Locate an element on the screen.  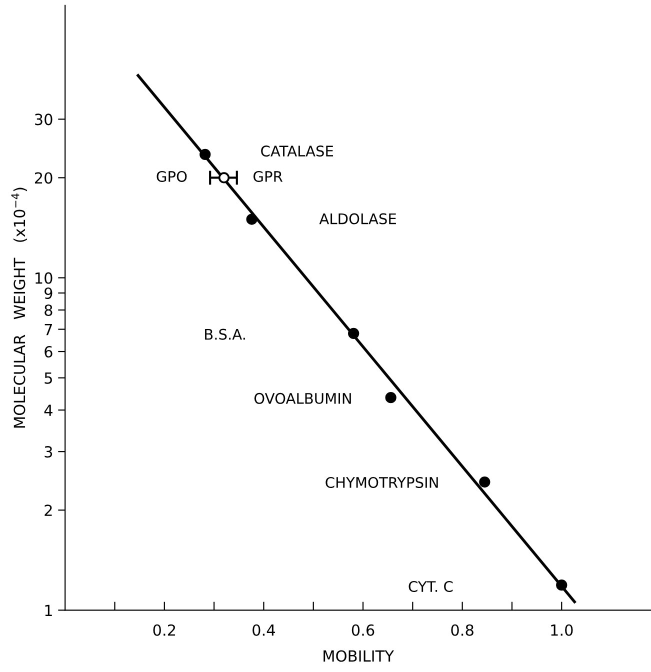
y-tick-label: 8 is located at coordinates (48, 310).